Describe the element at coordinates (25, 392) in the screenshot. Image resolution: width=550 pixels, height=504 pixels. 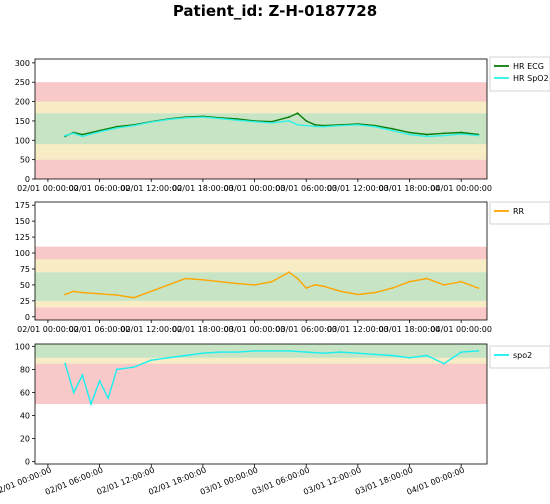
I see `y-tick-label: 60` at that location.